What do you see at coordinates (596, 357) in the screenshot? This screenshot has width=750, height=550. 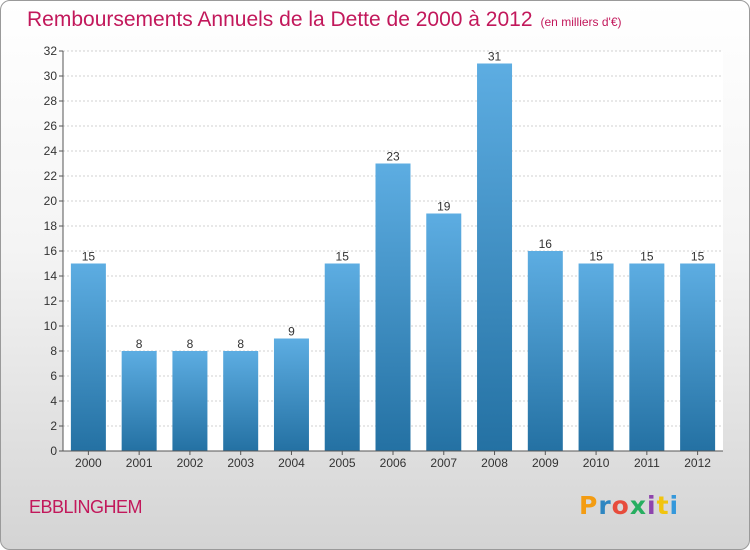 I see `bar-2010` at bounding box center [596, 357].